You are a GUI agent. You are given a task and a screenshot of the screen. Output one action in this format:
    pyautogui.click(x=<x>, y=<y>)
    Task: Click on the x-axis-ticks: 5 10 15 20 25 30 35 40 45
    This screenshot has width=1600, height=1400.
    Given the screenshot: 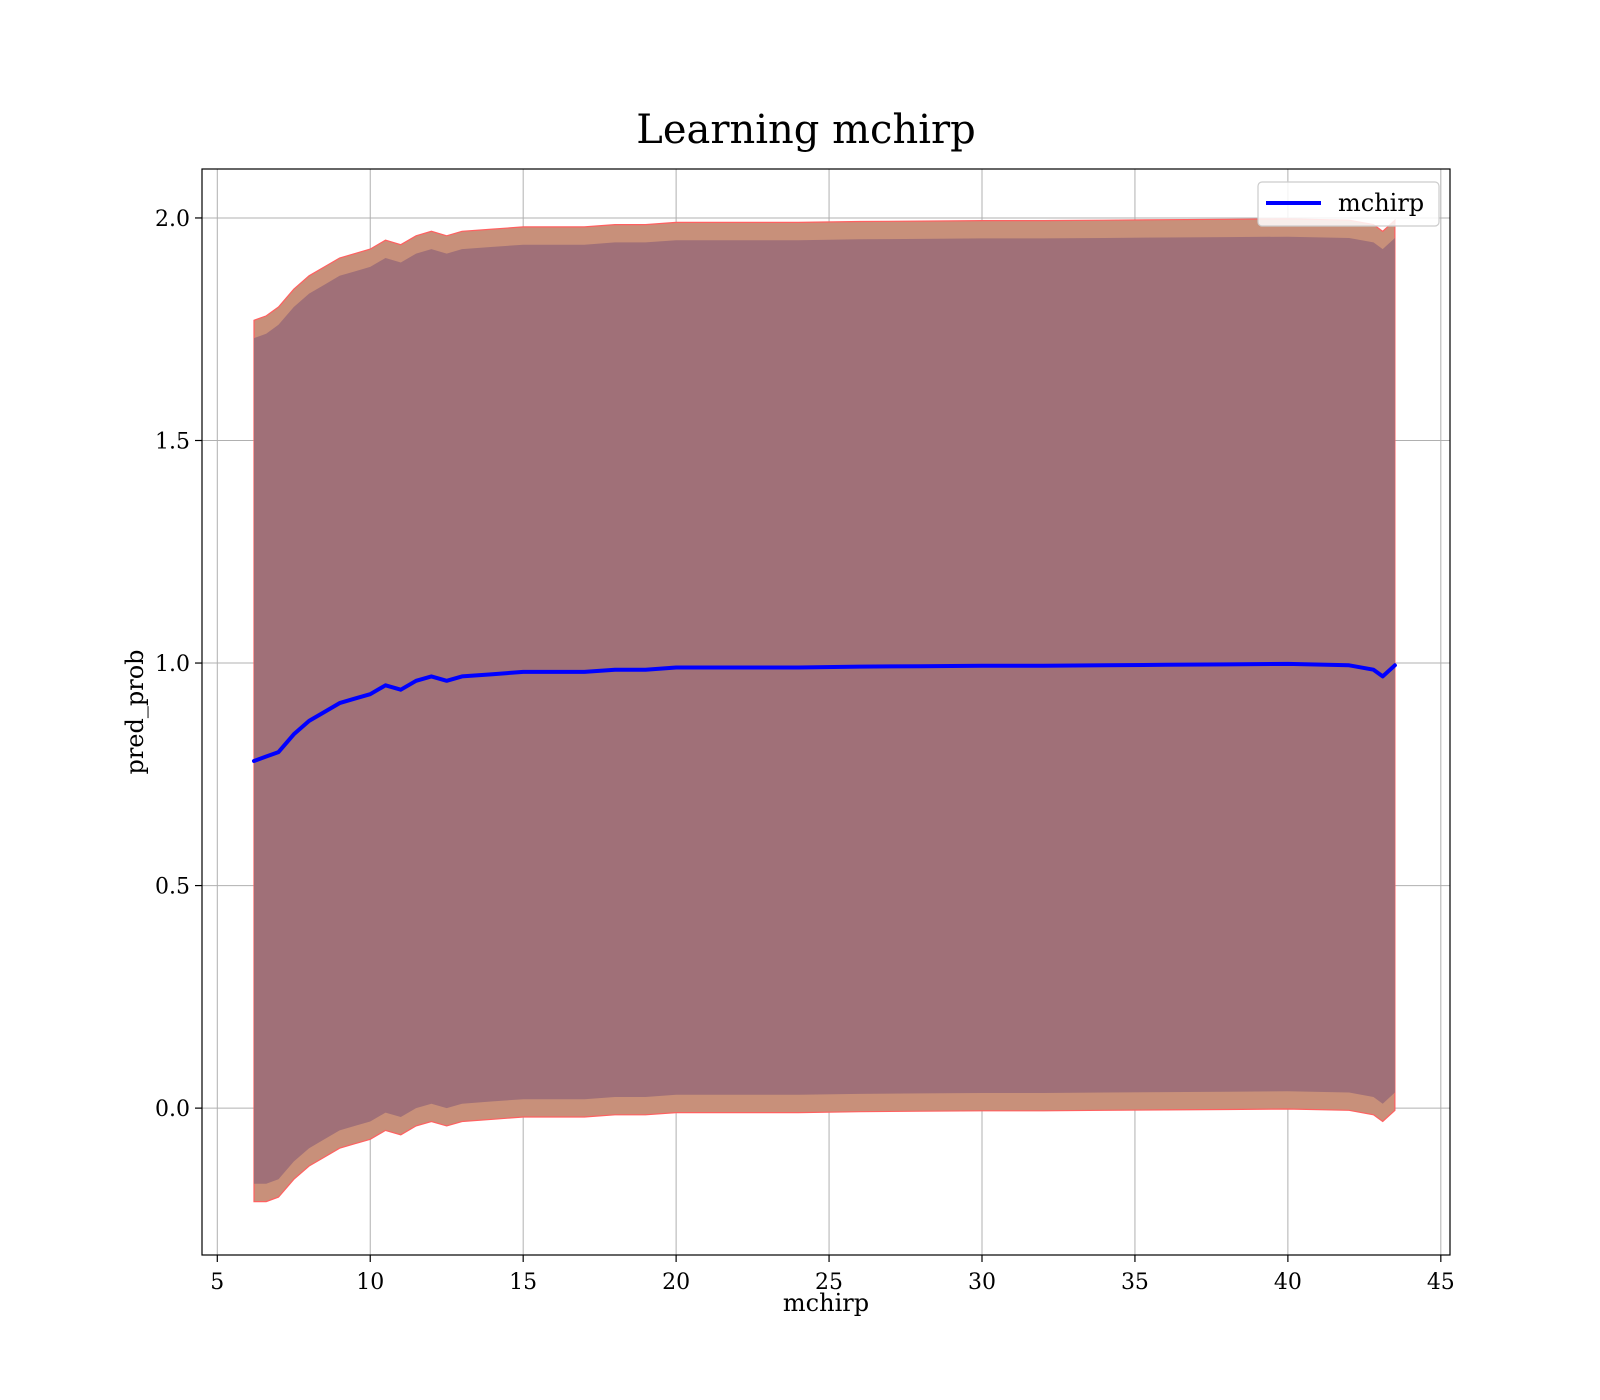 What is the action you would take?
    pyautogui.click(x=832, y=1275)
    